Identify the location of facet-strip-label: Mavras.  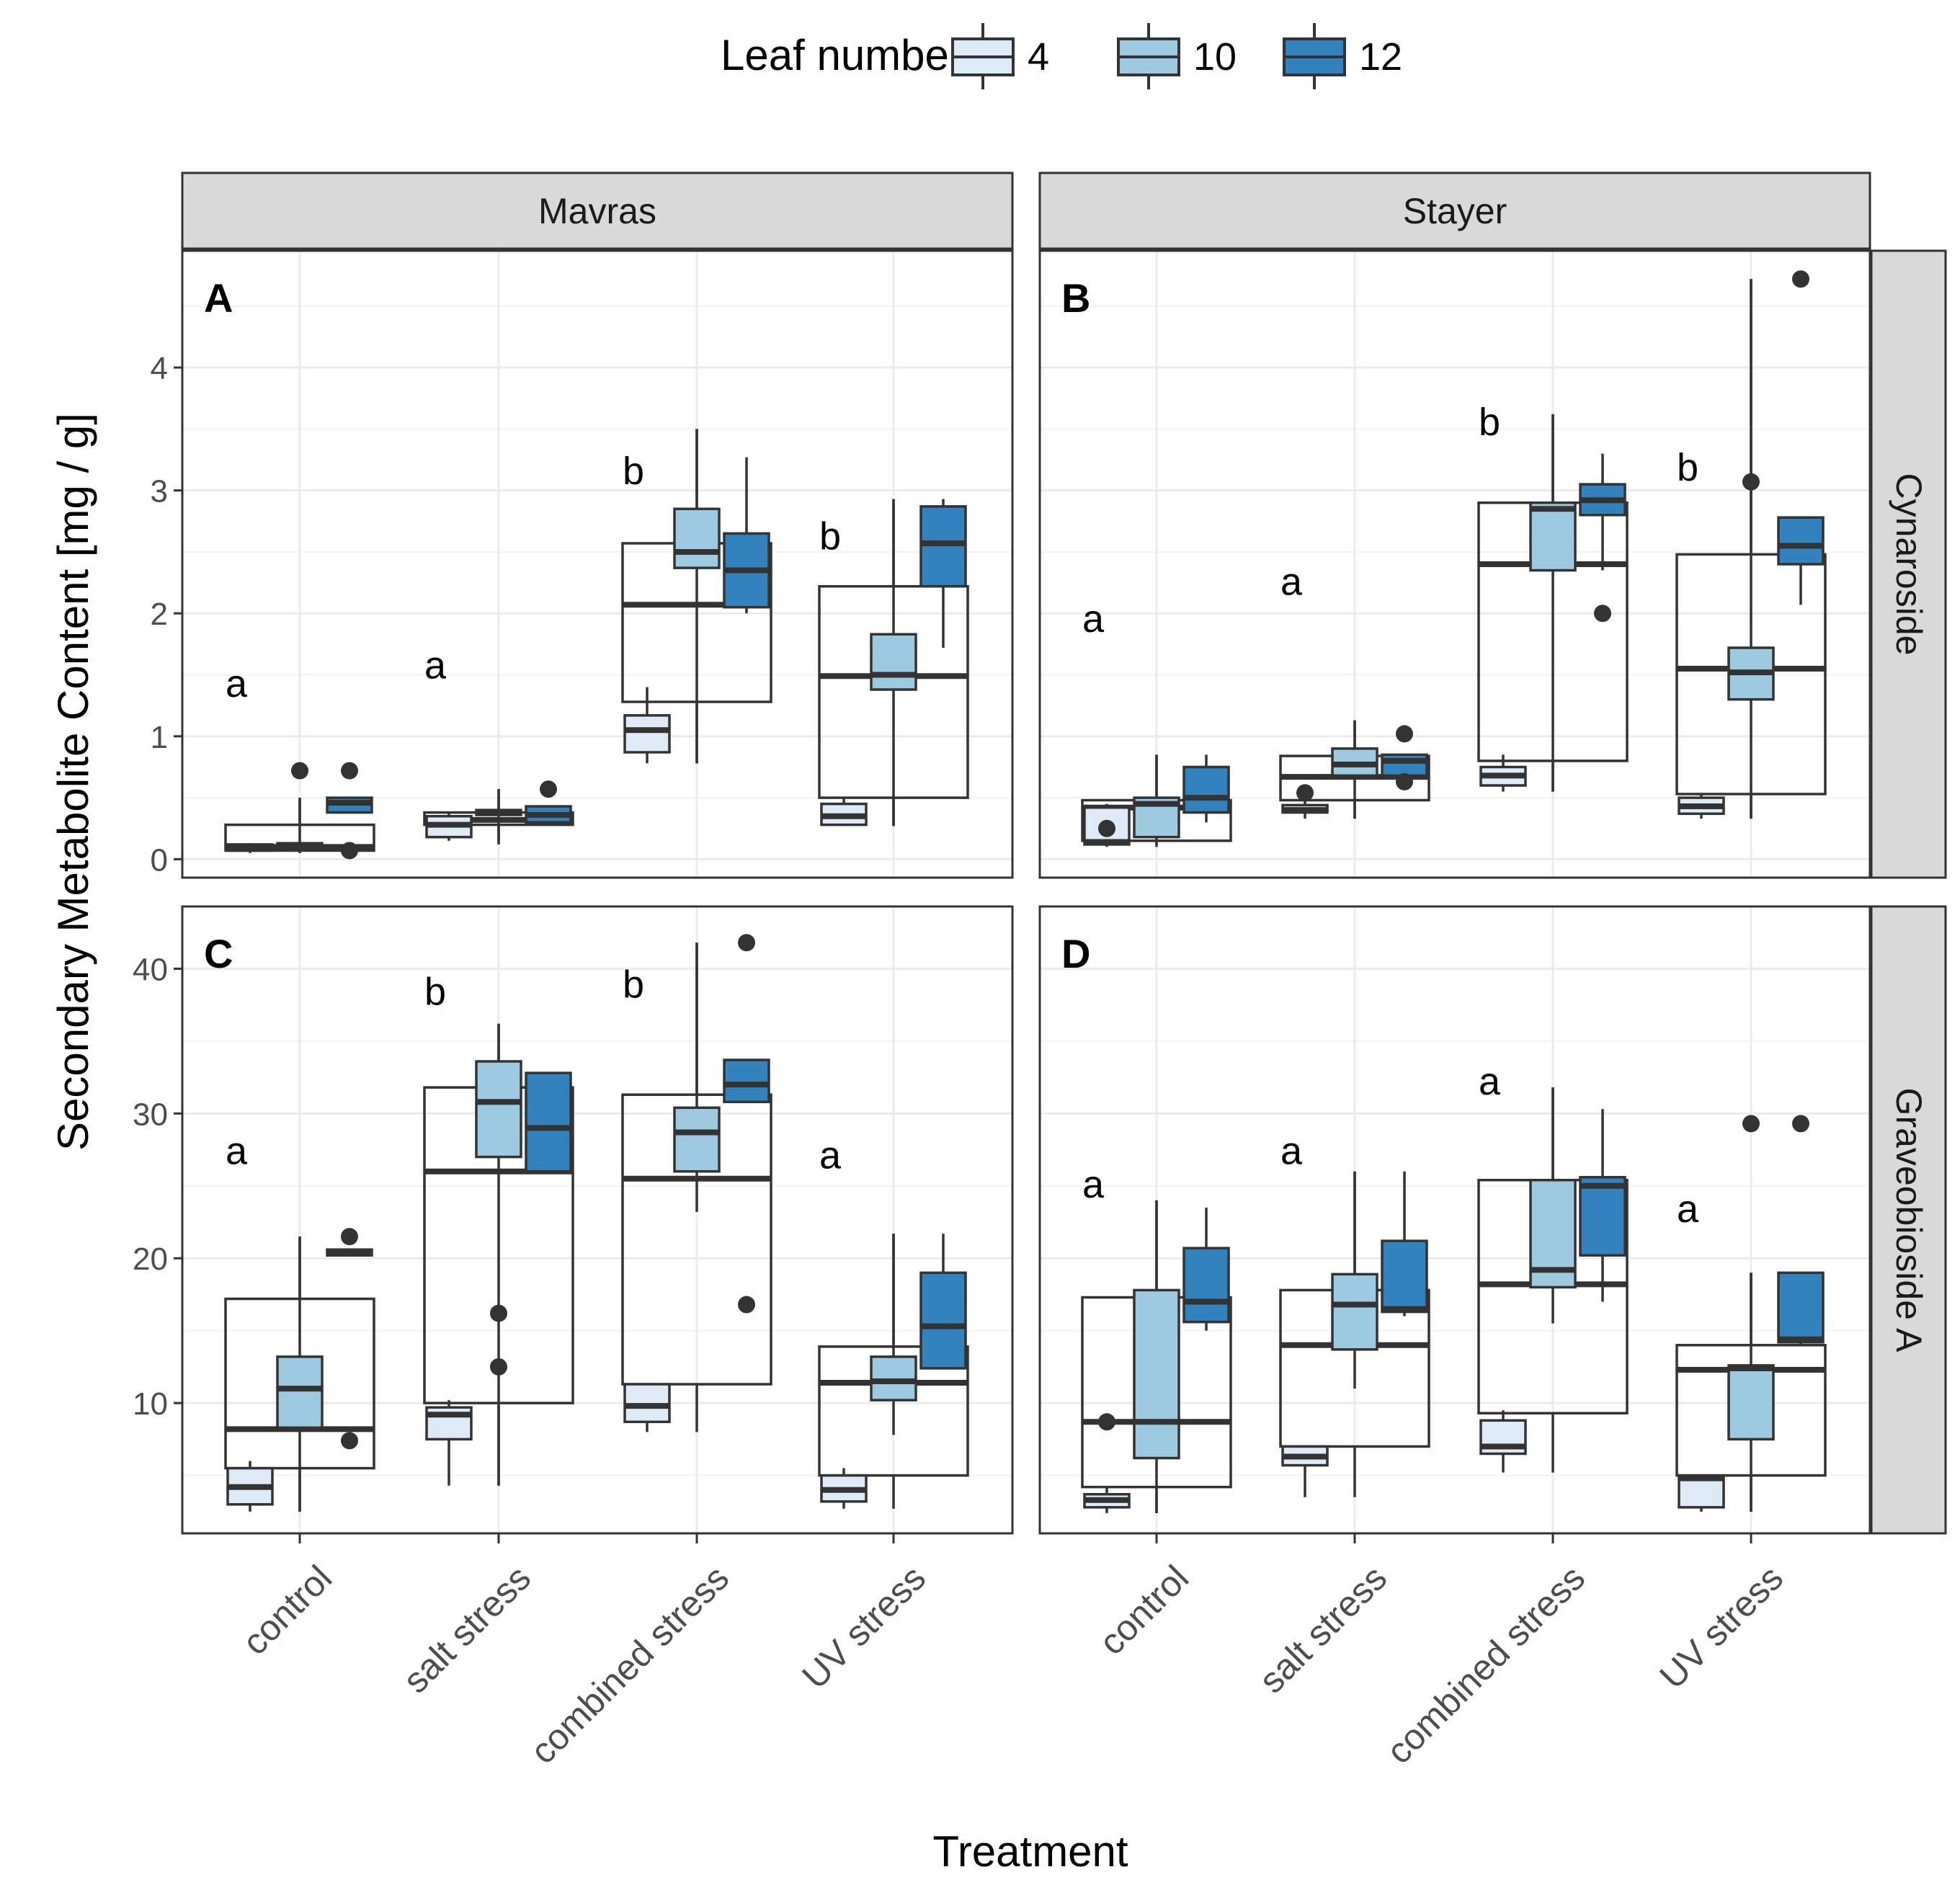
(597, 211).